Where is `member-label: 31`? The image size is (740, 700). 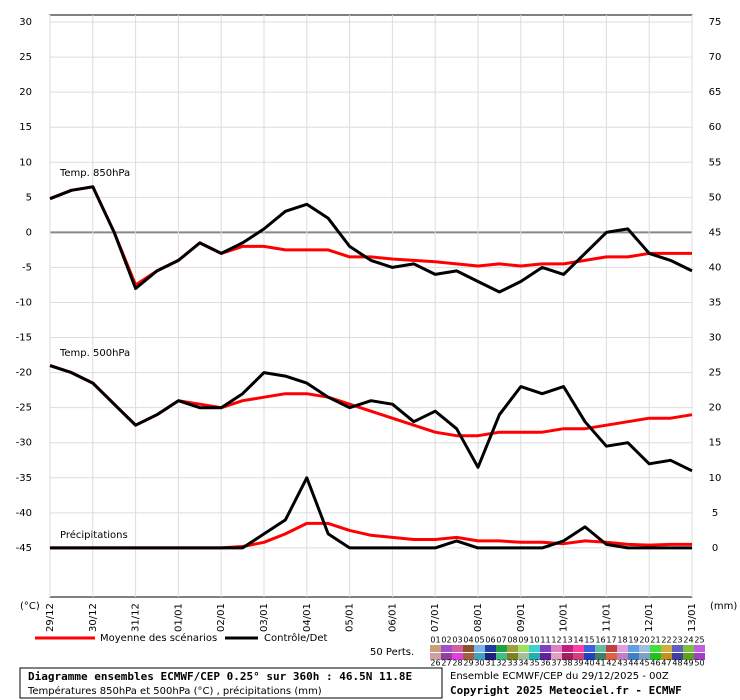
member-label: 31 is located at coordinates (490, 663).